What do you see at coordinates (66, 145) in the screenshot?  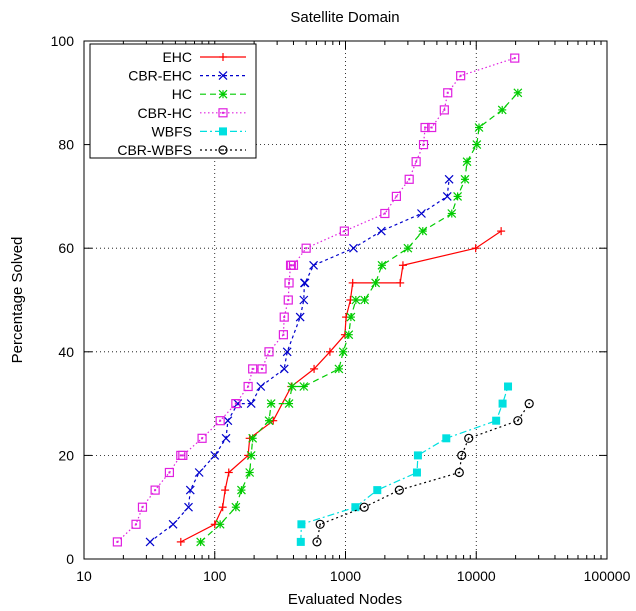 I see `y-tick-label: 80` at bounding box center [66, 145].